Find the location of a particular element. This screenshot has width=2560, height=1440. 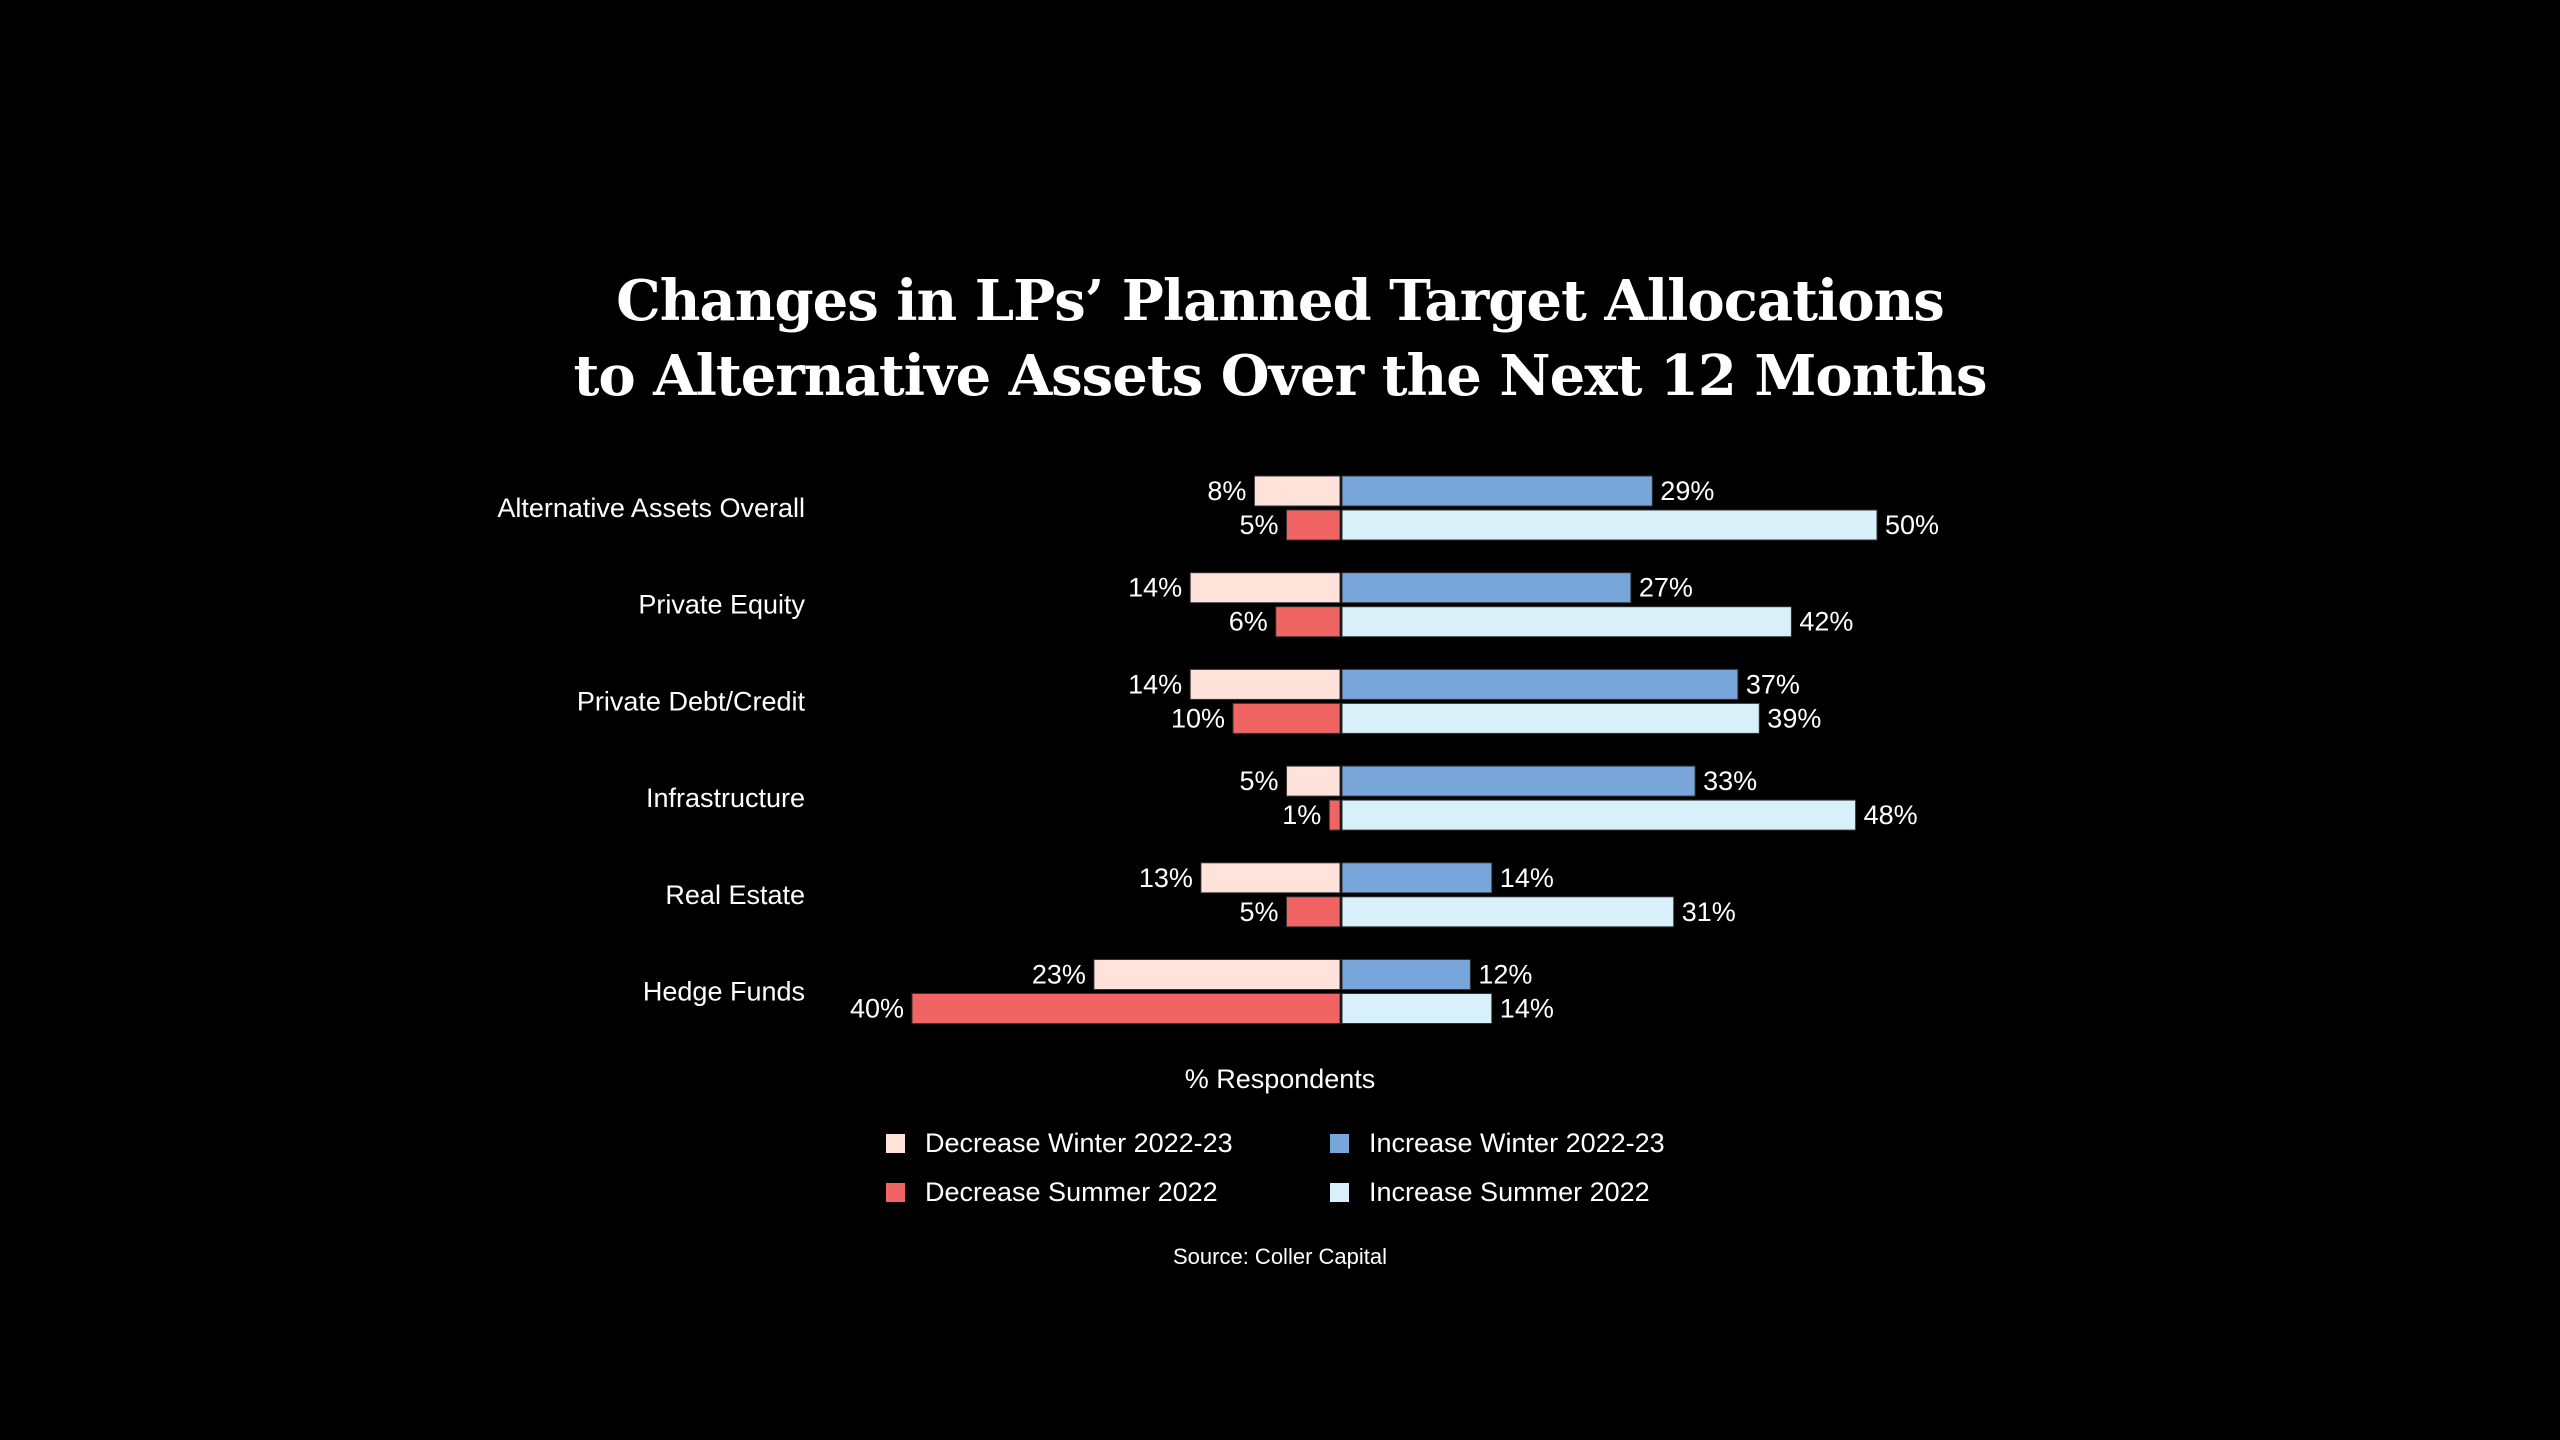

data-label: 48% is located at coordinates (1891, 815).